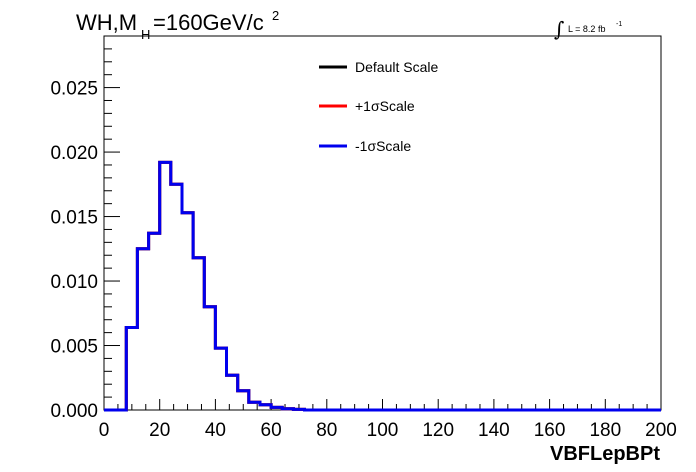 The image size is (696, 472). What do you see at coordinates (605, 430) in the screenshot?
I see `x-tick-label: 180` at bounding box center [605, 430].